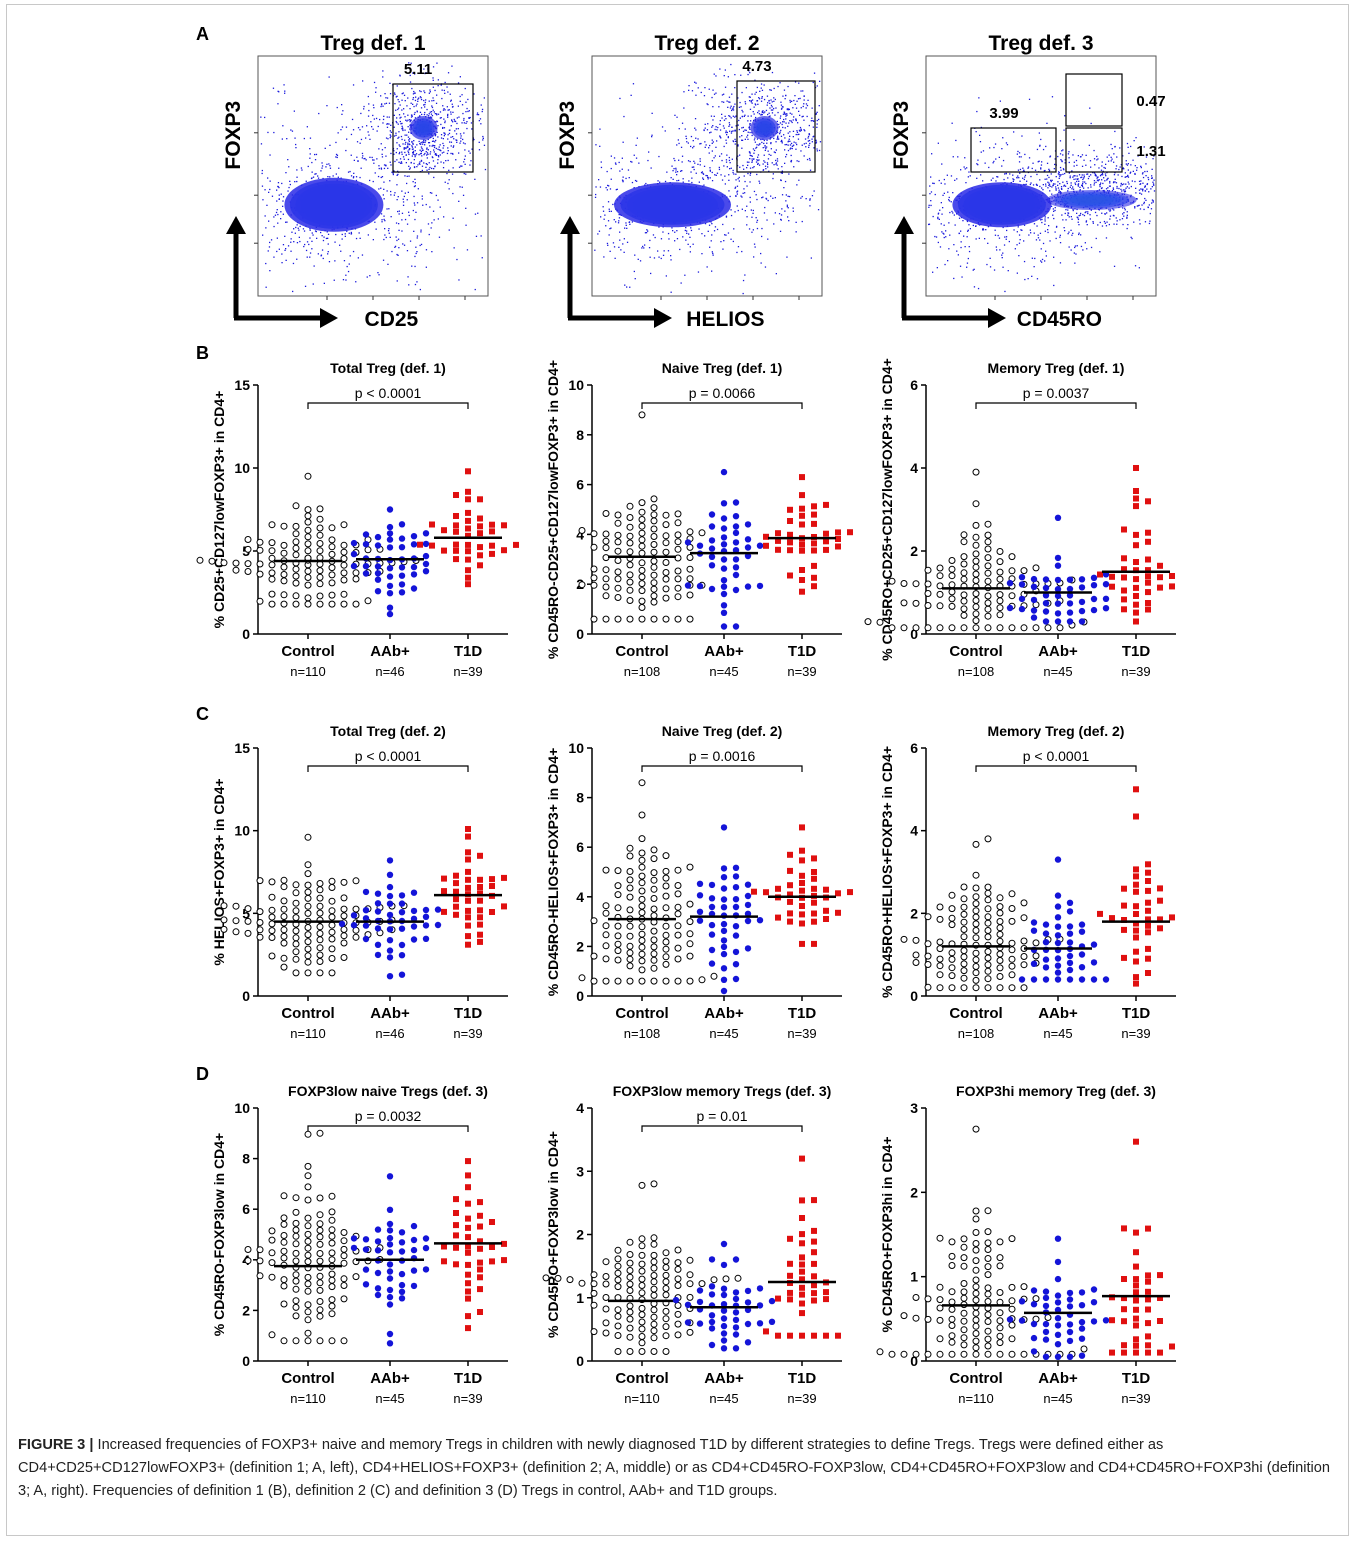 The image size is (1357, 1542). What do you see at coordinates (723, 1398) in the screenshot?
I see `n-label: n=45` at bounding box center [723, 1398].